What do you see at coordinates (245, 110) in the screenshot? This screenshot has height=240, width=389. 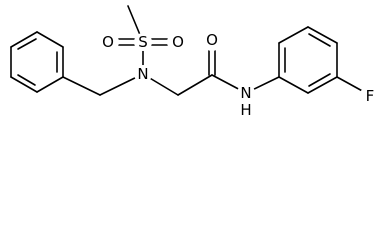 I see `atom-label: H` at bounding box center [245, 110].